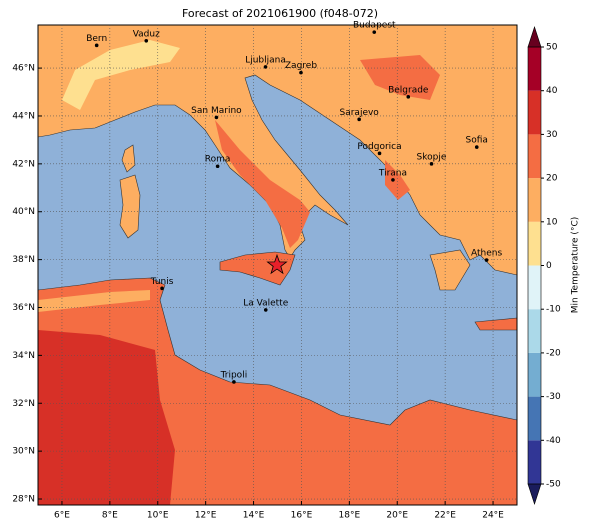 Image resolution: width=592 pixels, height=529 pixels. Describe the element at coordinates (23, 356) in the screenshot. I see `y-tick-label: 34°N` at that location.